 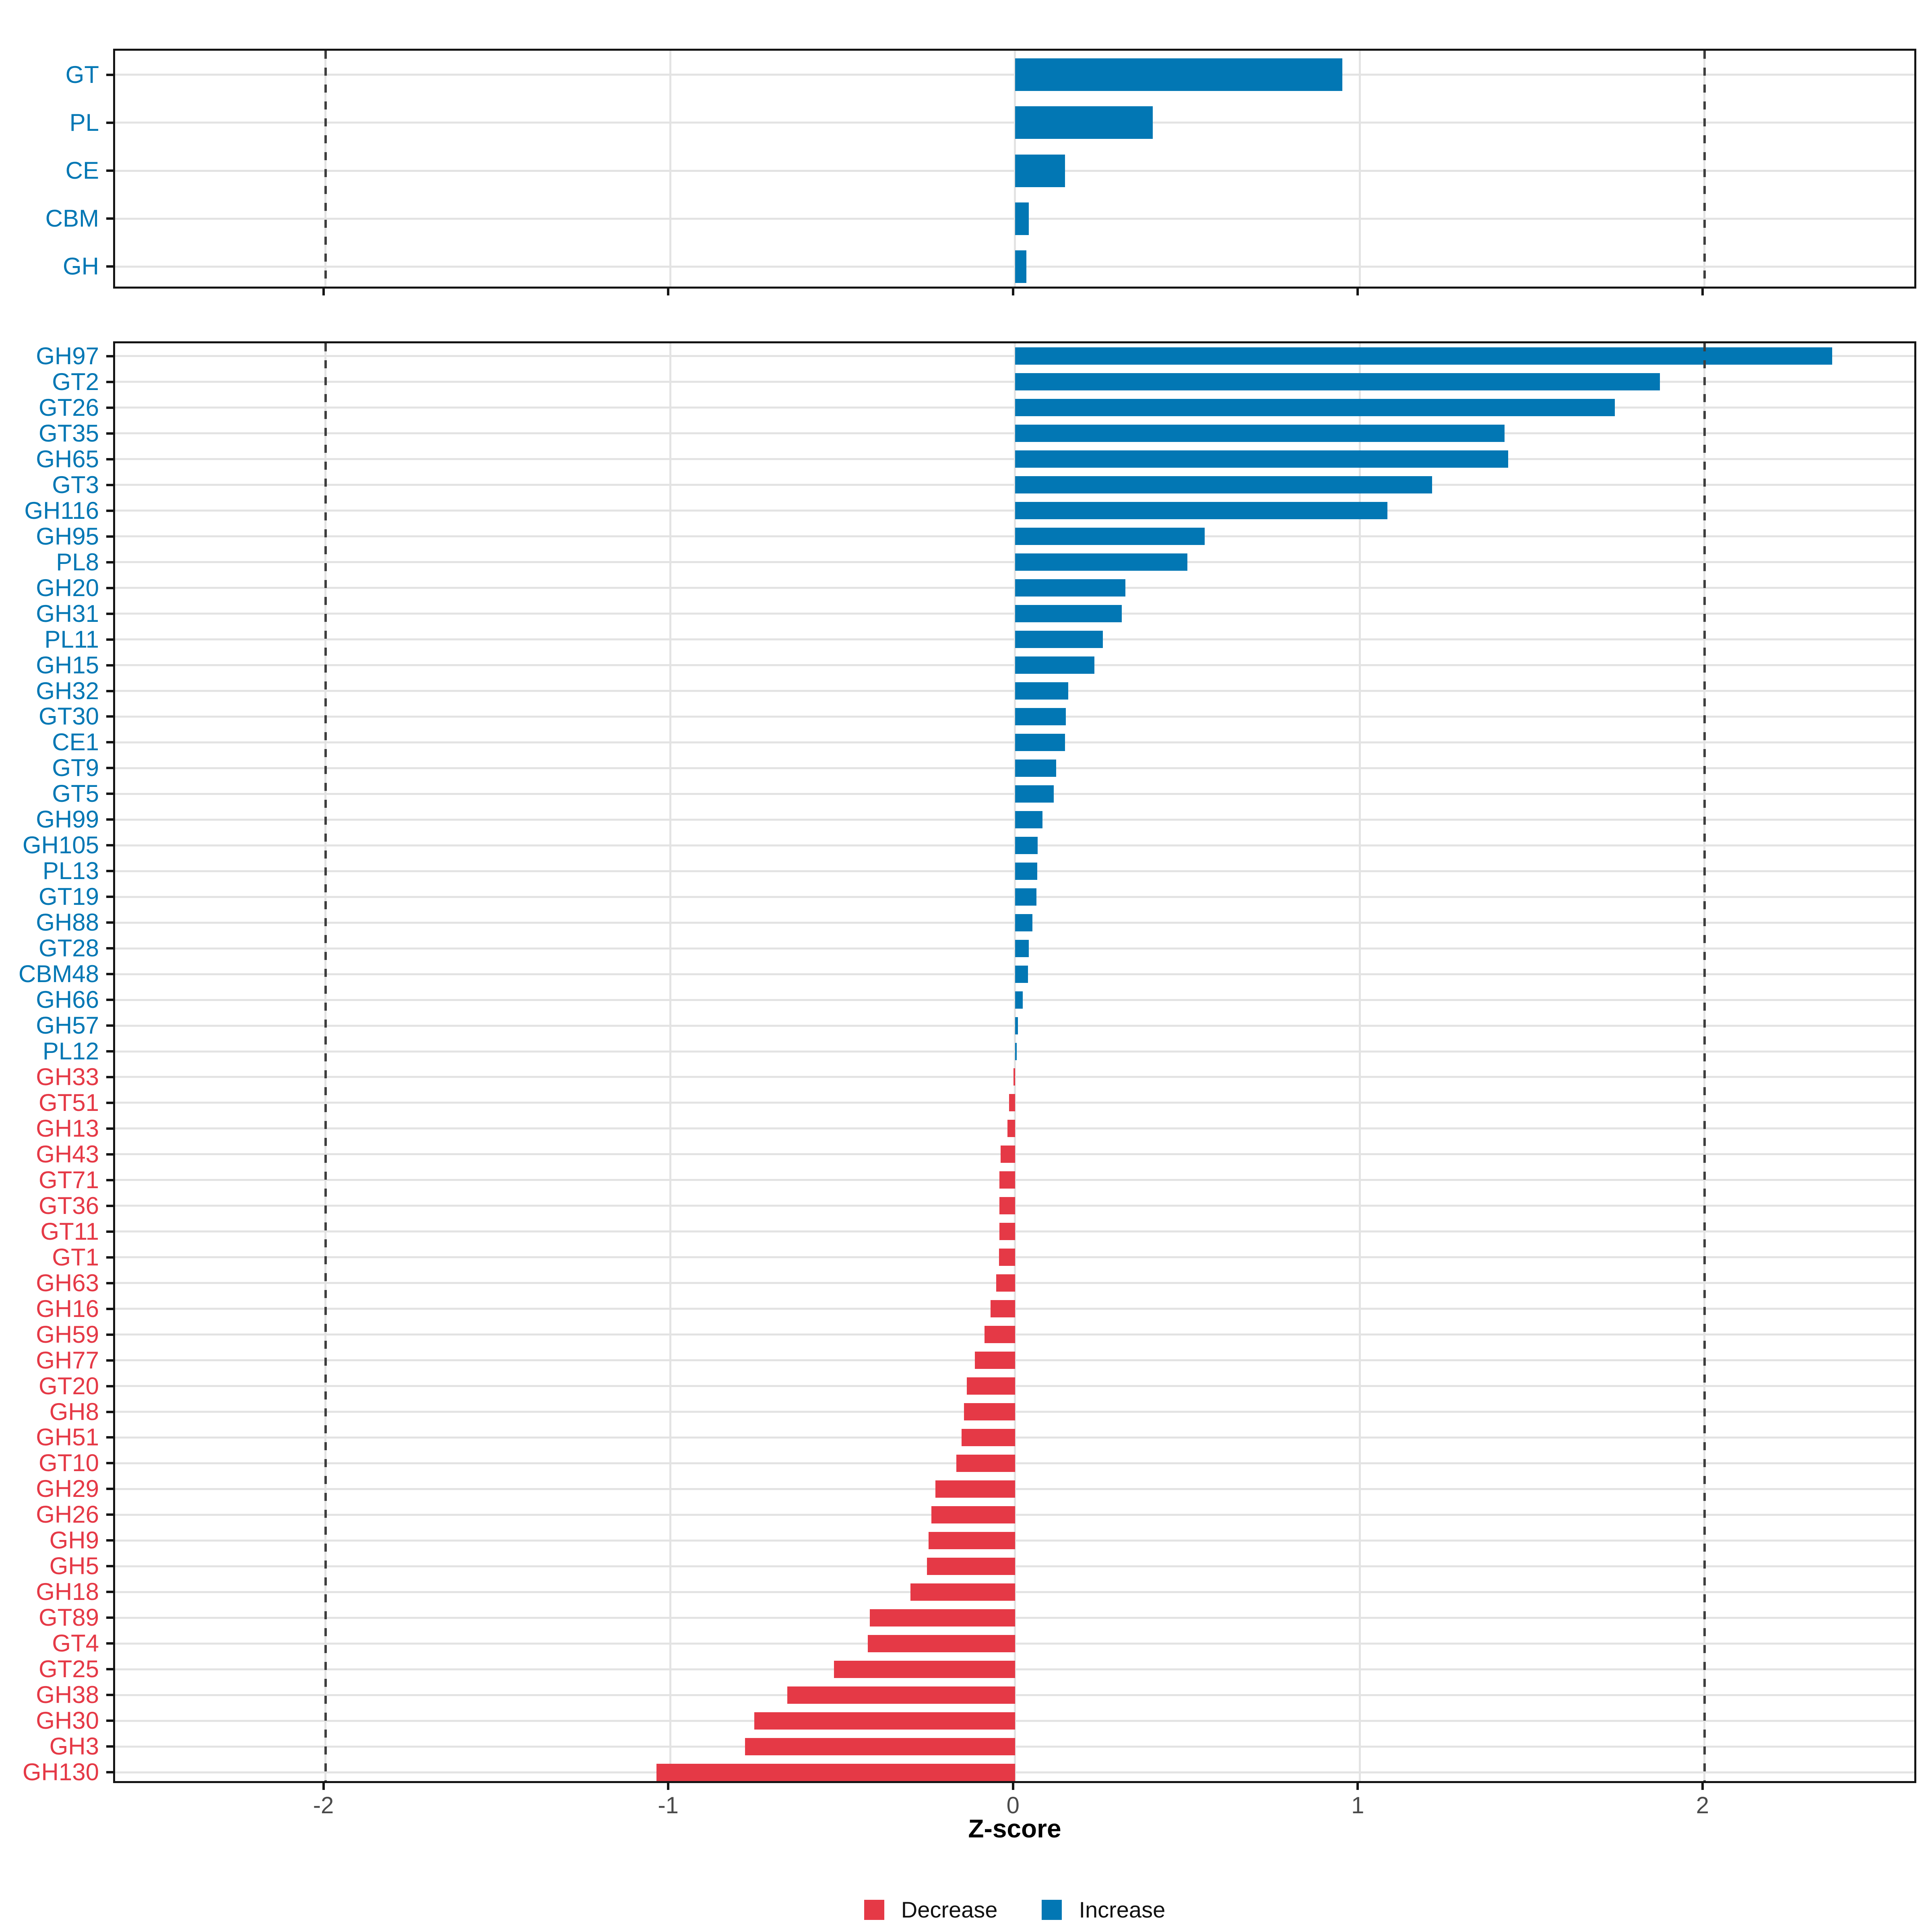 I want to click on y-axis-label-CBM: CBM, so click(x=72, y=218).